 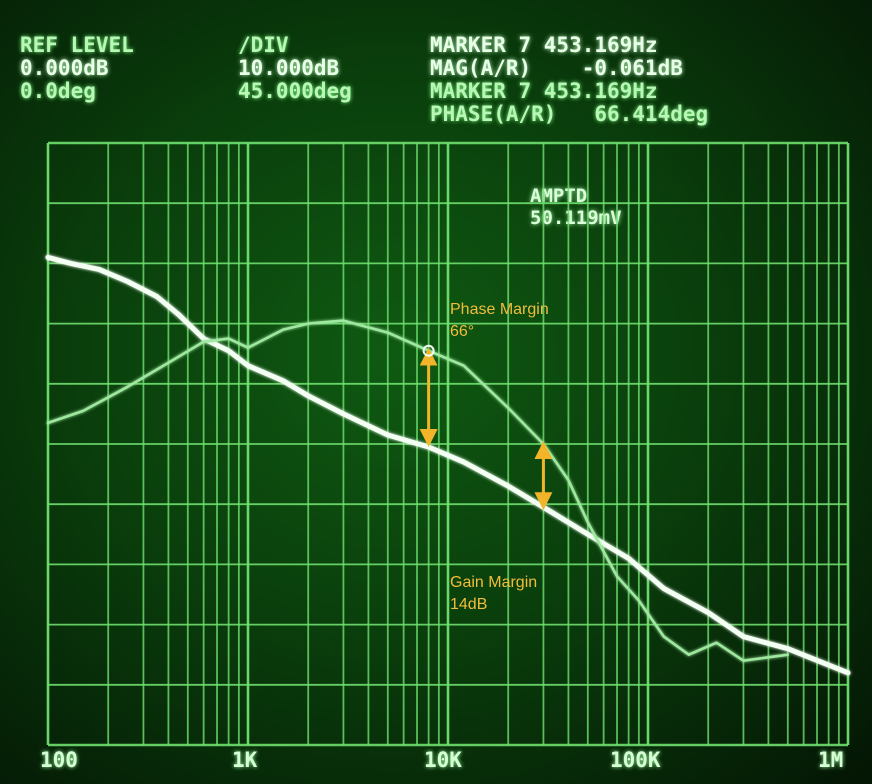 I want to click on ref-level-label: REF LEVEL, so click(x=77, y=45).